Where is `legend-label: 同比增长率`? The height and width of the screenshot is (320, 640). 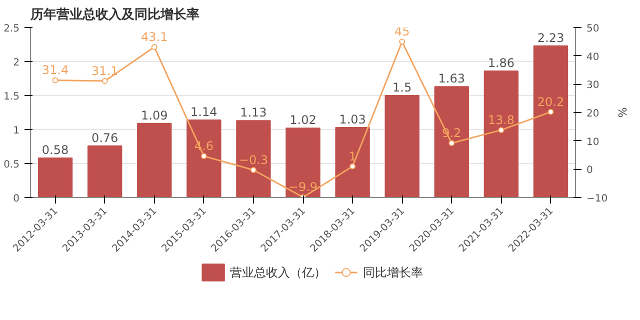 legend-label: 同比增长率 is located at coordinates (392, 273).